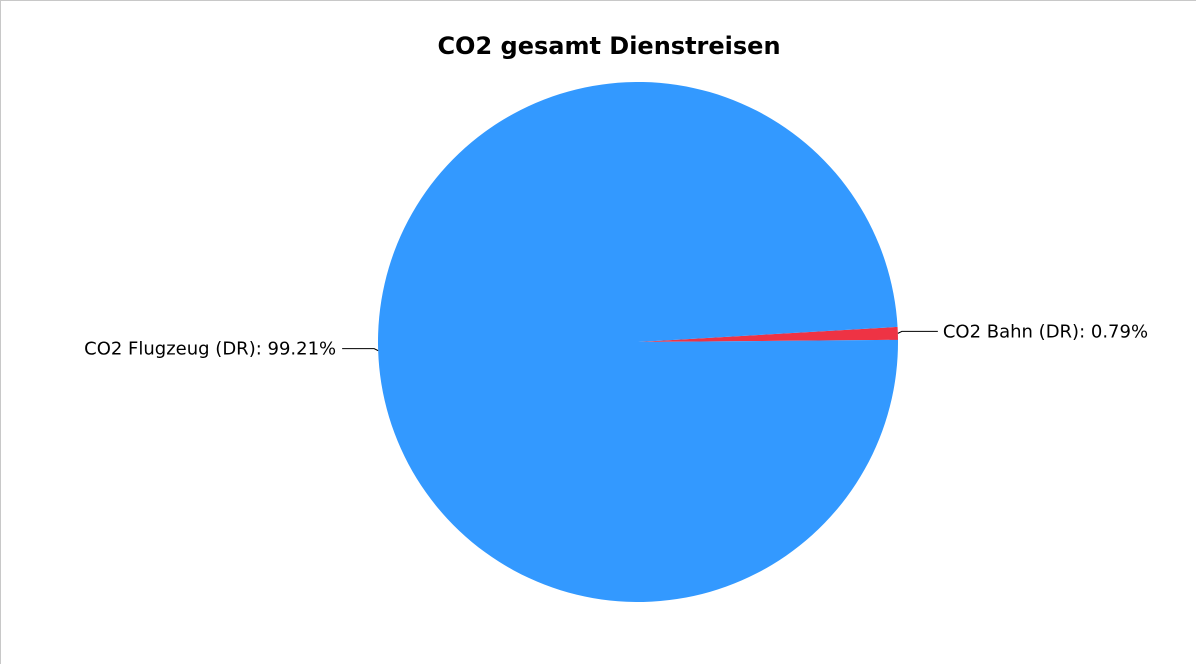 Image resolution: width=1196 pixels, height=665 pixels. What do you see at coordinates (608, 46) in the screenshot?
I see `chart-title: CO2 gesamt Dienstreisen` at bounding box center [608, 46].